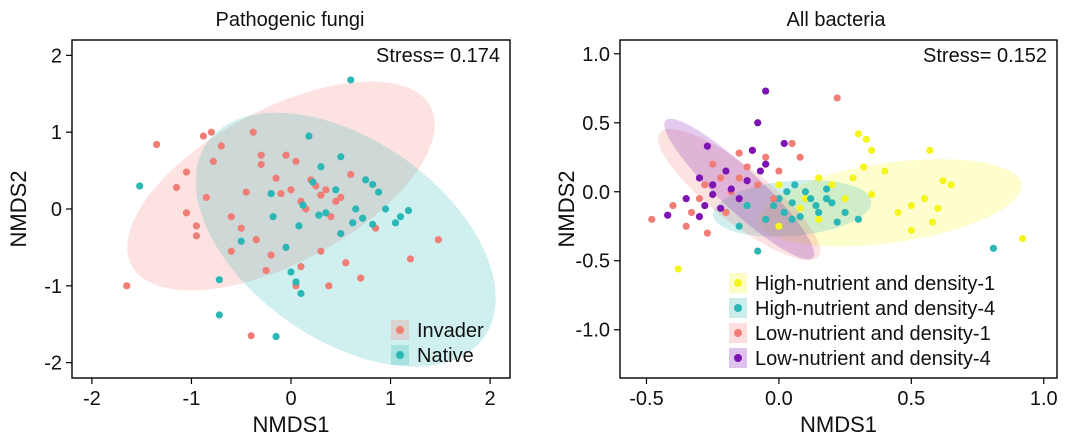 Image resolution: width=1077 pixels, height=444 pixels. Describe the element at coordinates (596, 55) in the screenshot. I see `y-tick-label: 1.0` at that location.